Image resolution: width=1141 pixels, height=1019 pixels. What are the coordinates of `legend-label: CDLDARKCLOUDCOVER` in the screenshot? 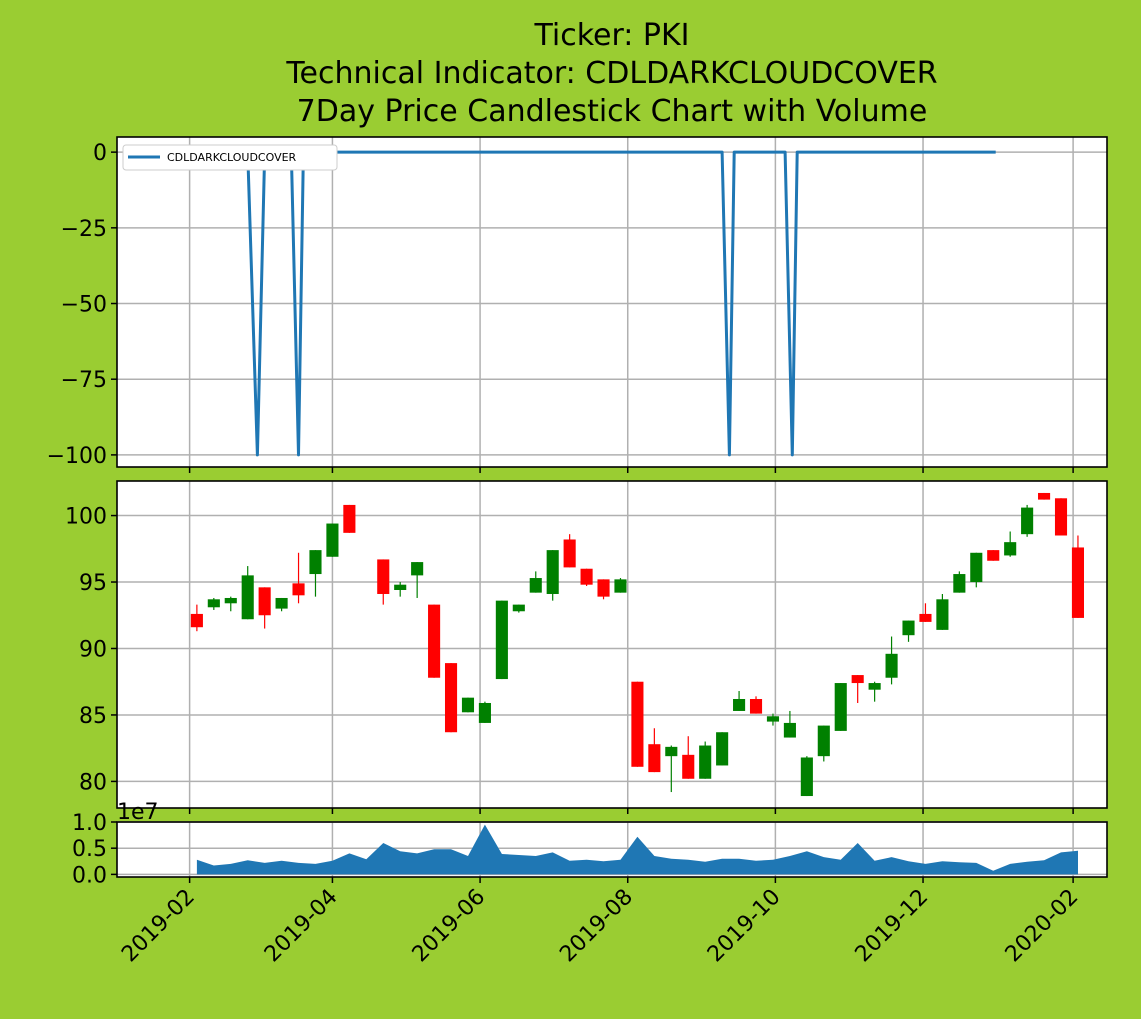 It's located at (232, 157).